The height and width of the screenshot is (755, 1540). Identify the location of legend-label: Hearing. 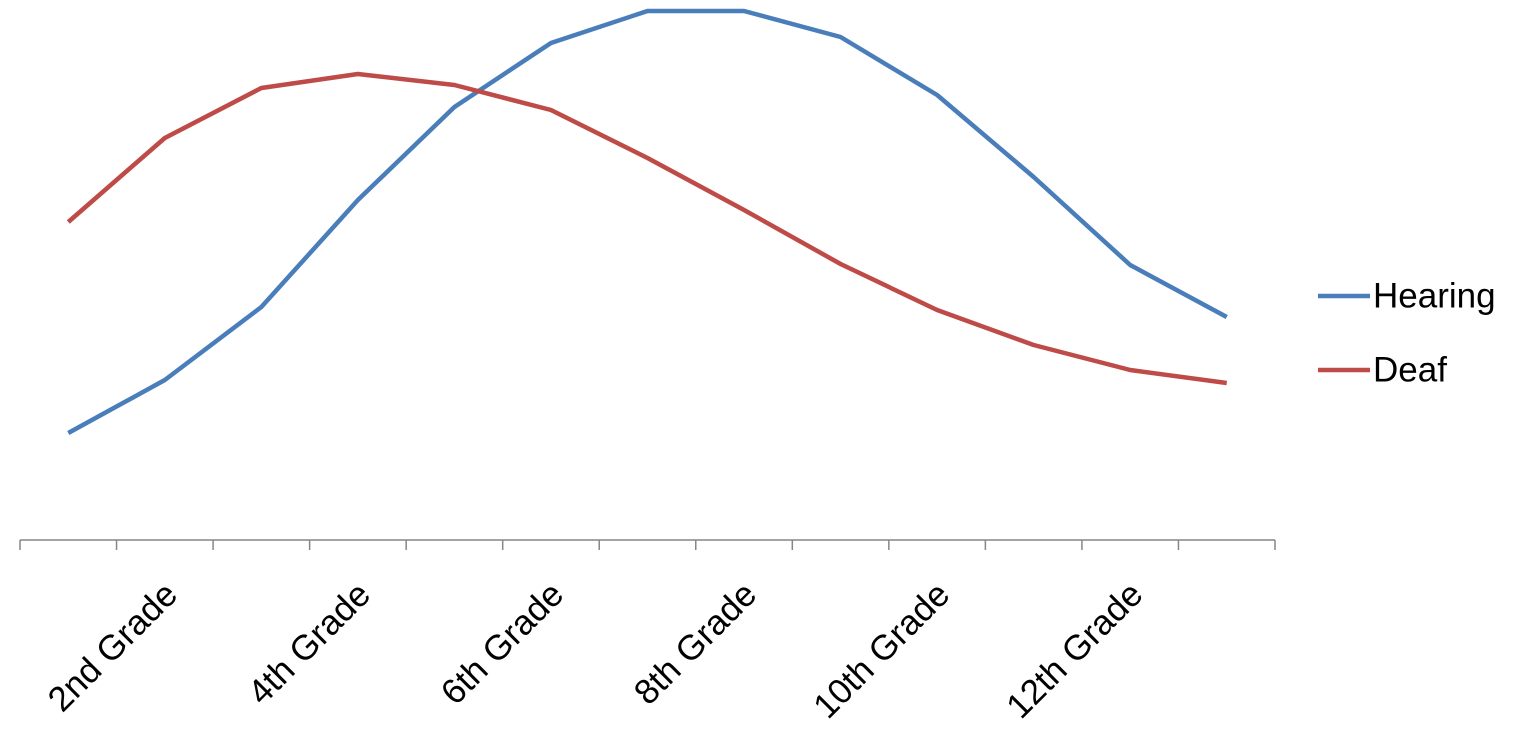
(1434, 295).